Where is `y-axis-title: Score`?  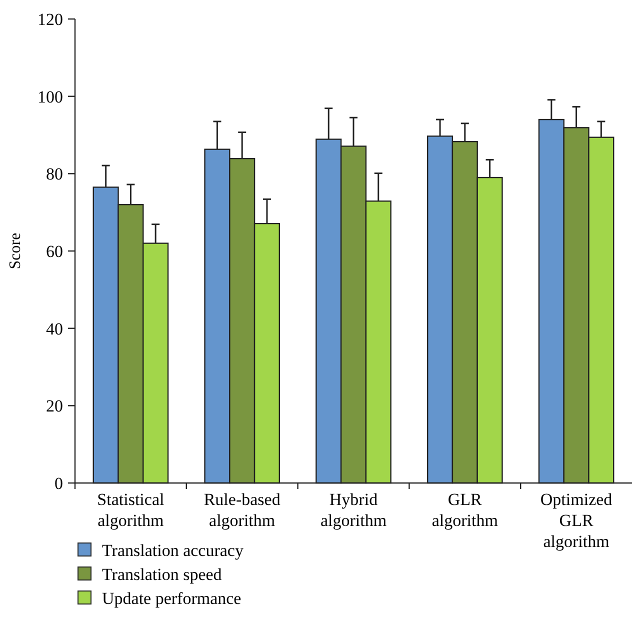 y-axis-title: Score is located at coordinates (15, 251).